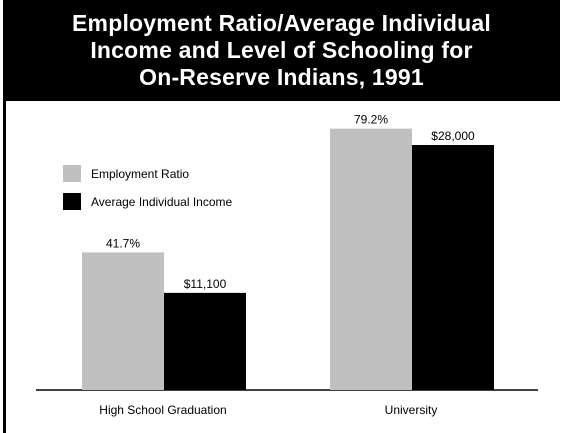 Image resolution: width=563 pixels, height=433 pixels. Describe the element at coordinates (140, 174) in the screenshot. I see `legend-label: Employment Ratio` at that location.